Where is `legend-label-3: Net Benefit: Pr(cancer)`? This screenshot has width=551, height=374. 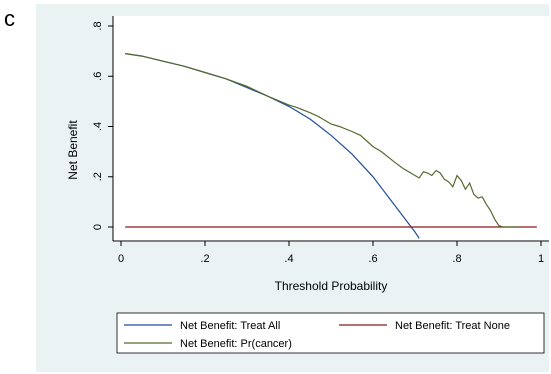 legend-label-3: Net Benefit: Pr(cancer) is located at coordinates (236, 344).